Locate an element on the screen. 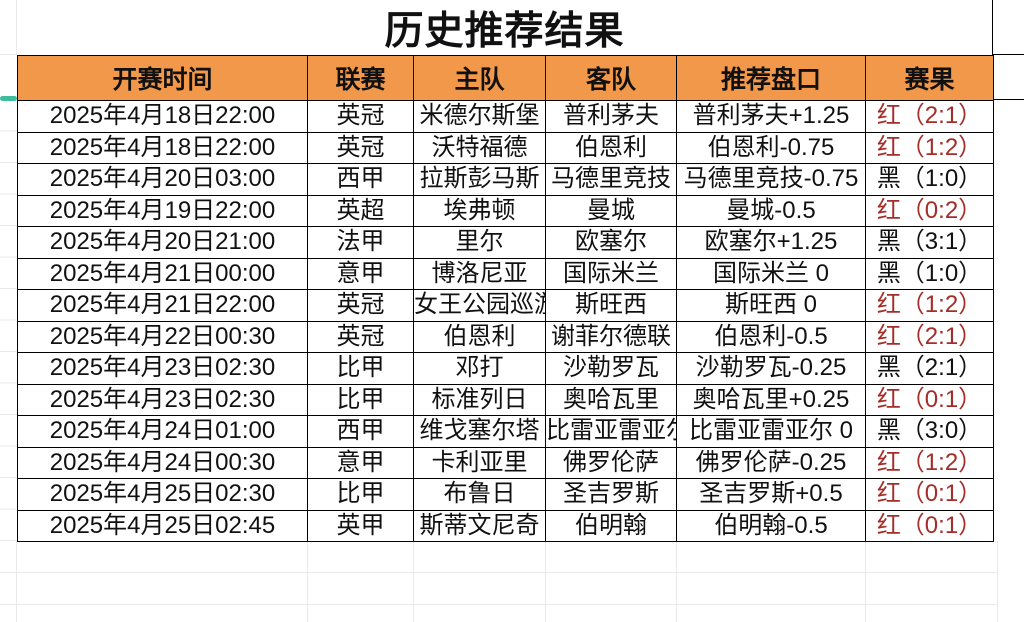 This screenshot has width=1024, height=622. cell-recommended-handicap: 奥哈瓦里+0.25 is located at coordinates (771, 399).